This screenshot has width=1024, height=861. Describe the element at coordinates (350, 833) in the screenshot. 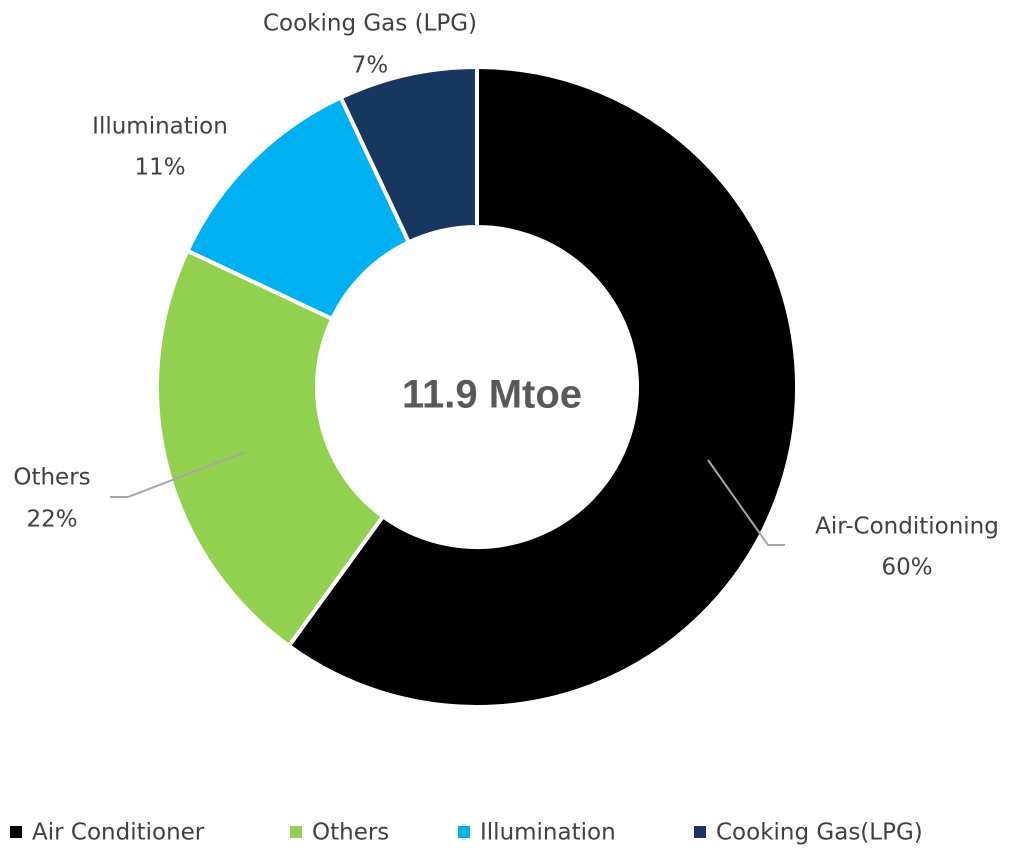

I see `legend-label: Others` at that location.